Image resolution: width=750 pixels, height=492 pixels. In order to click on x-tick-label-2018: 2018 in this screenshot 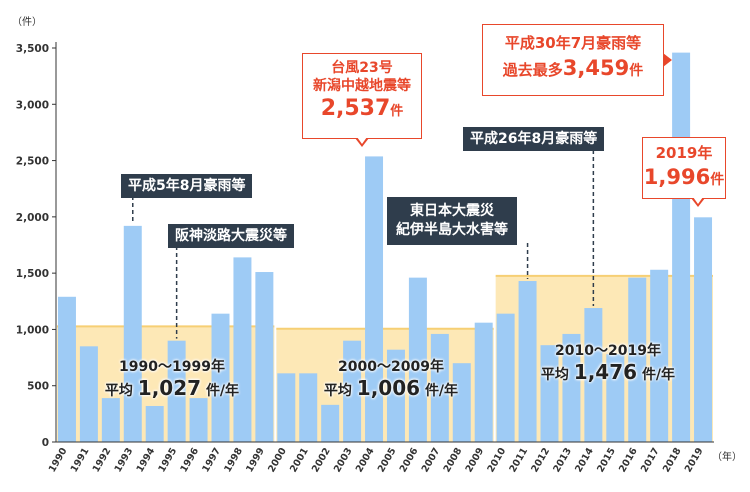, I will do `click(672, 460)`.